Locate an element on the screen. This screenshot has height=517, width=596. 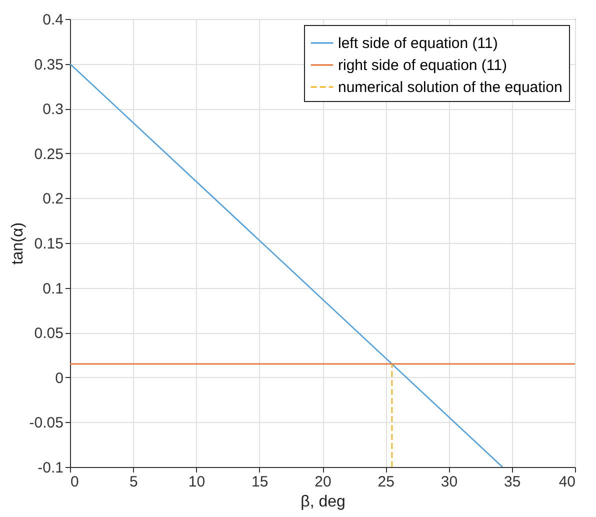
y-tick-label: -0.05 is located at coordinates (46, 423).